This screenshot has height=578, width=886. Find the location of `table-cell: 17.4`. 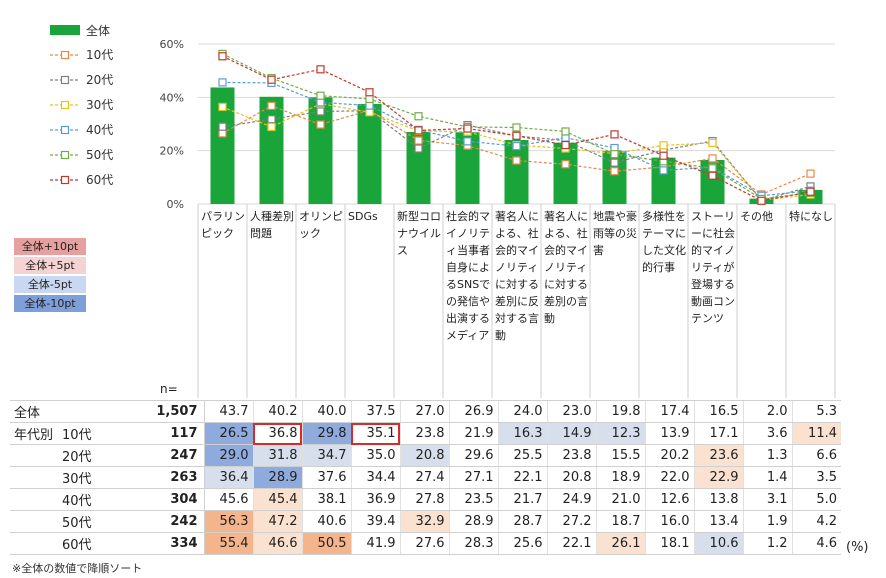

table-cell: 17.4 is located at coordinates (669, 411).